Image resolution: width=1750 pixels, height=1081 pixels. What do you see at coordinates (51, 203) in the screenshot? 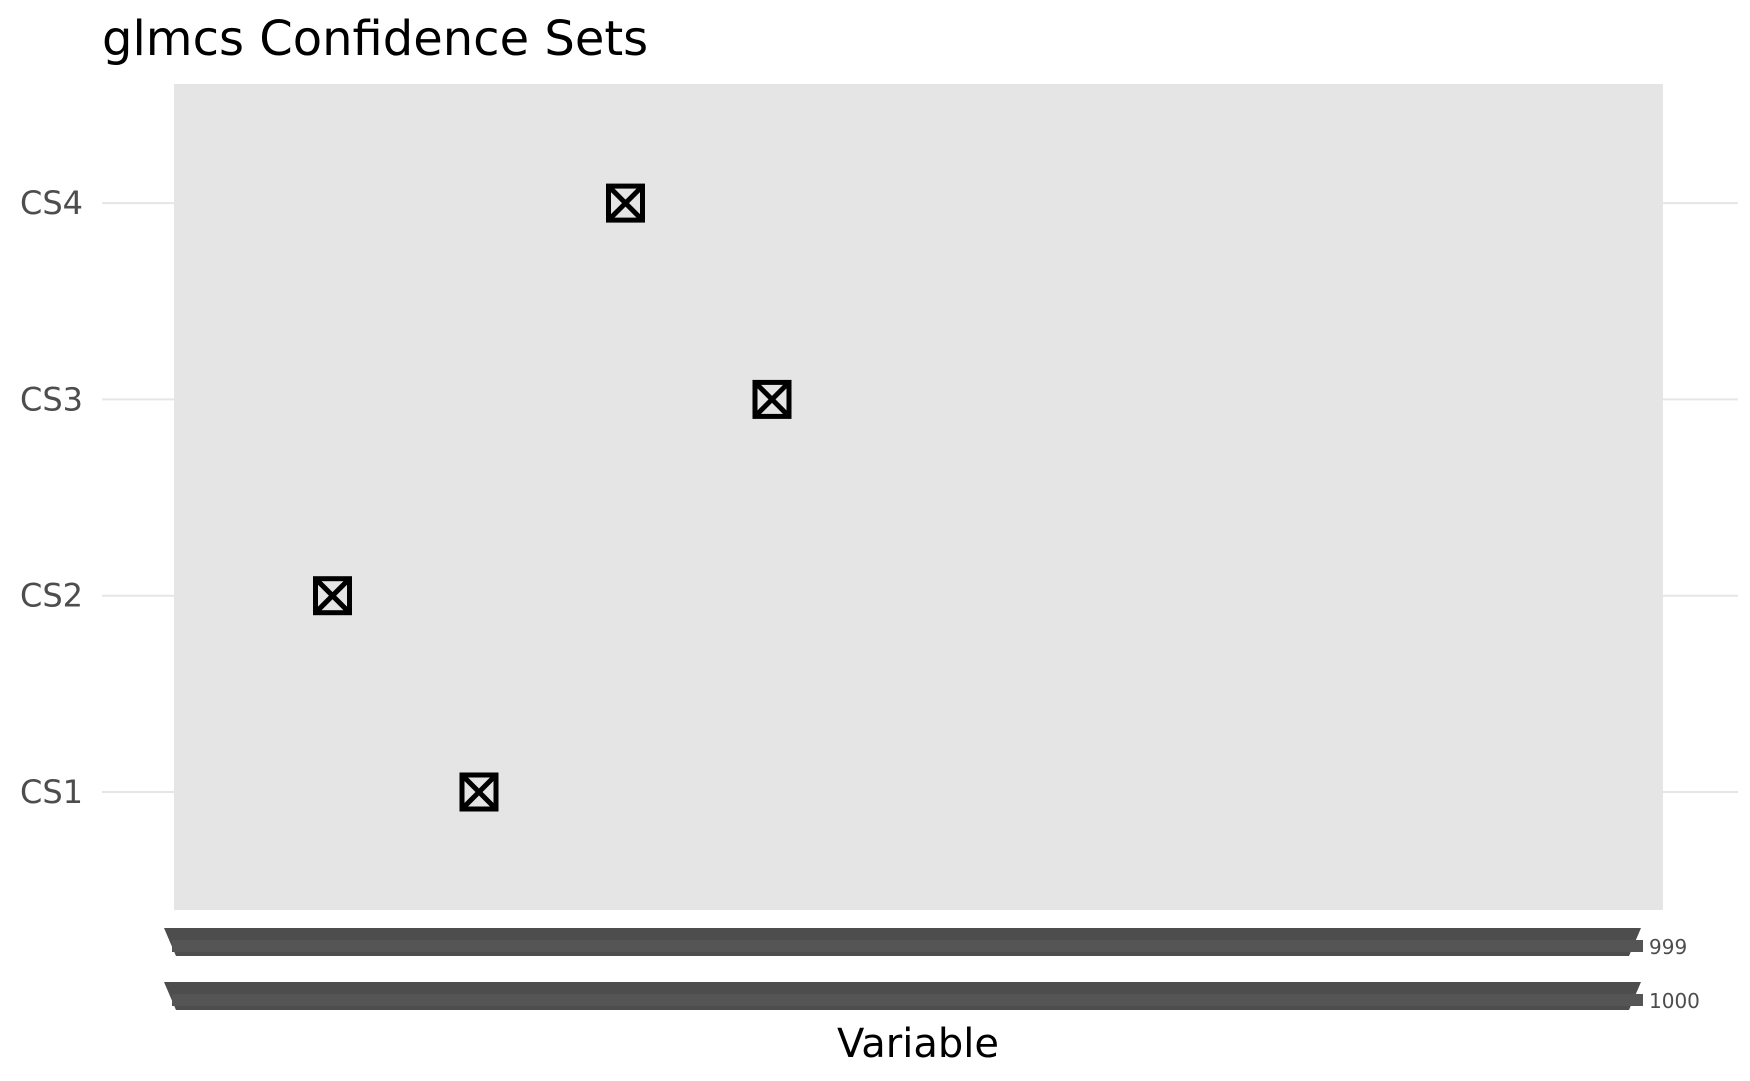
I see `y-tick-label: CS4` at bounding box center [51, 203].